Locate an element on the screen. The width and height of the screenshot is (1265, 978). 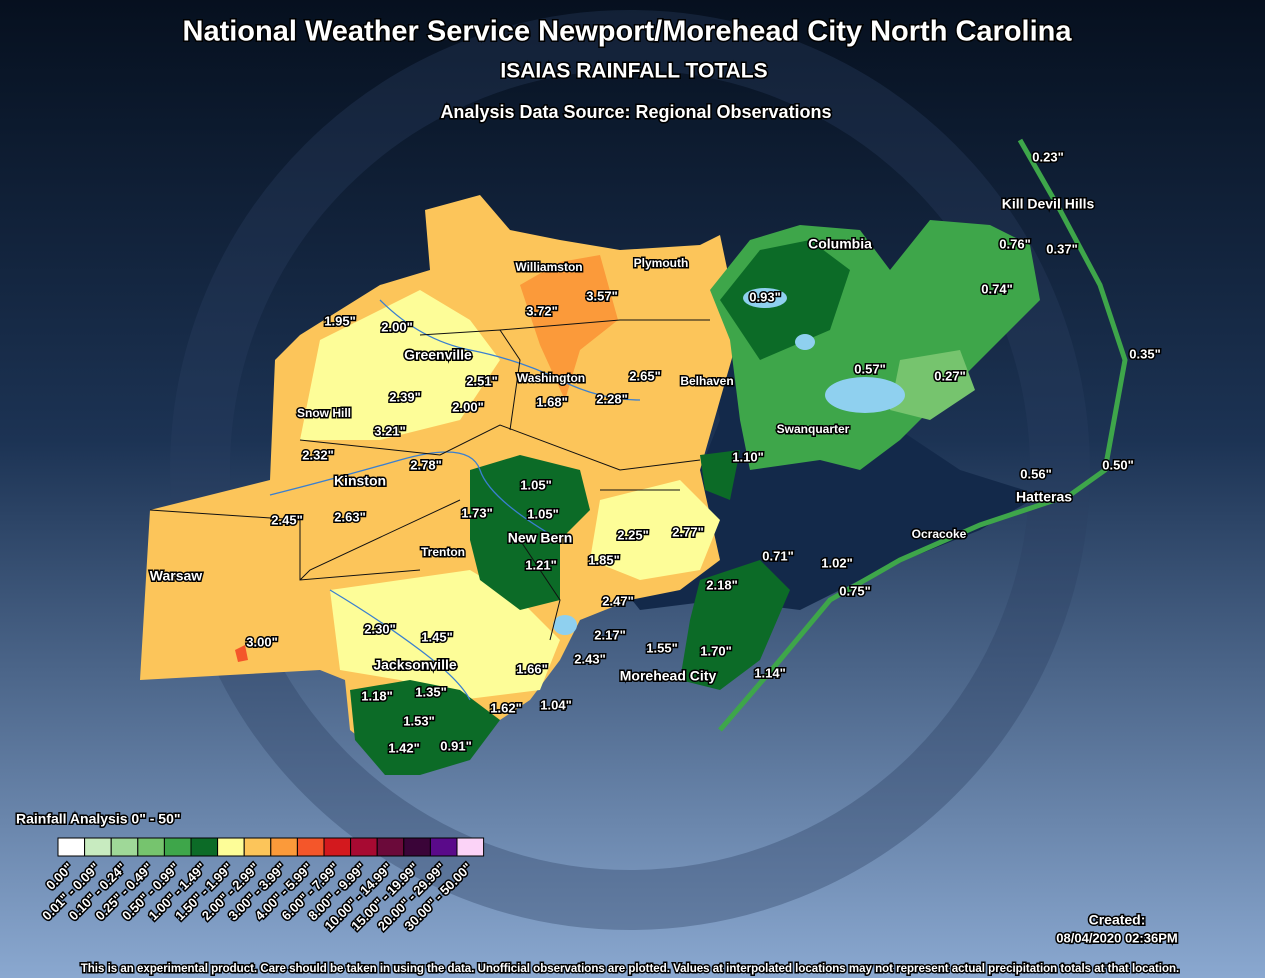
place-label: Columbia is located at coordinates (840, 244).